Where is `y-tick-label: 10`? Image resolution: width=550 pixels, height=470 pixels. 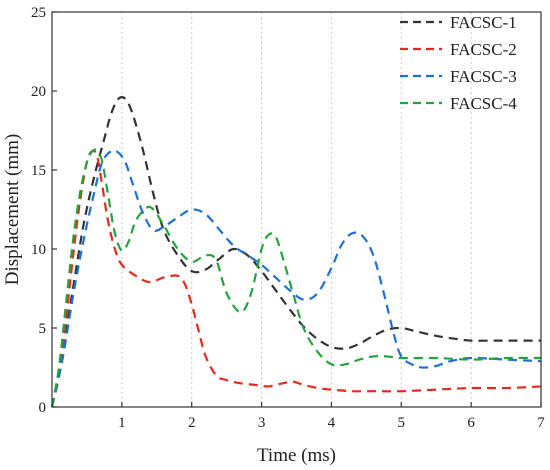 y-tick-label: 10 is located at coordinates (38, 250).